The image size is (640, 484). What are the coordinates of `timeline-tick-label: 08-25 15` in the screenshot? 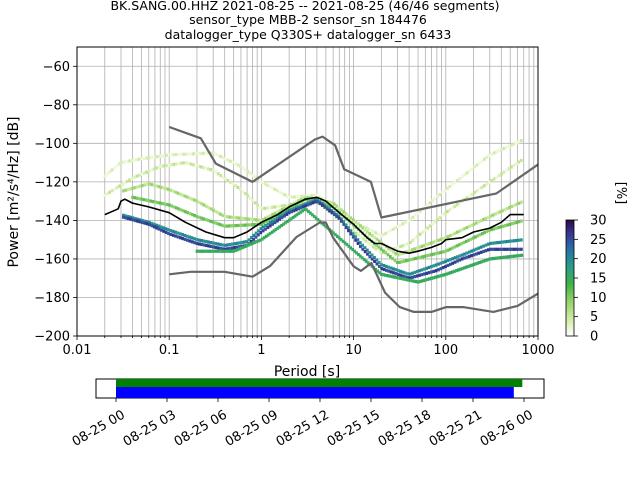 It's located at (354, 429).